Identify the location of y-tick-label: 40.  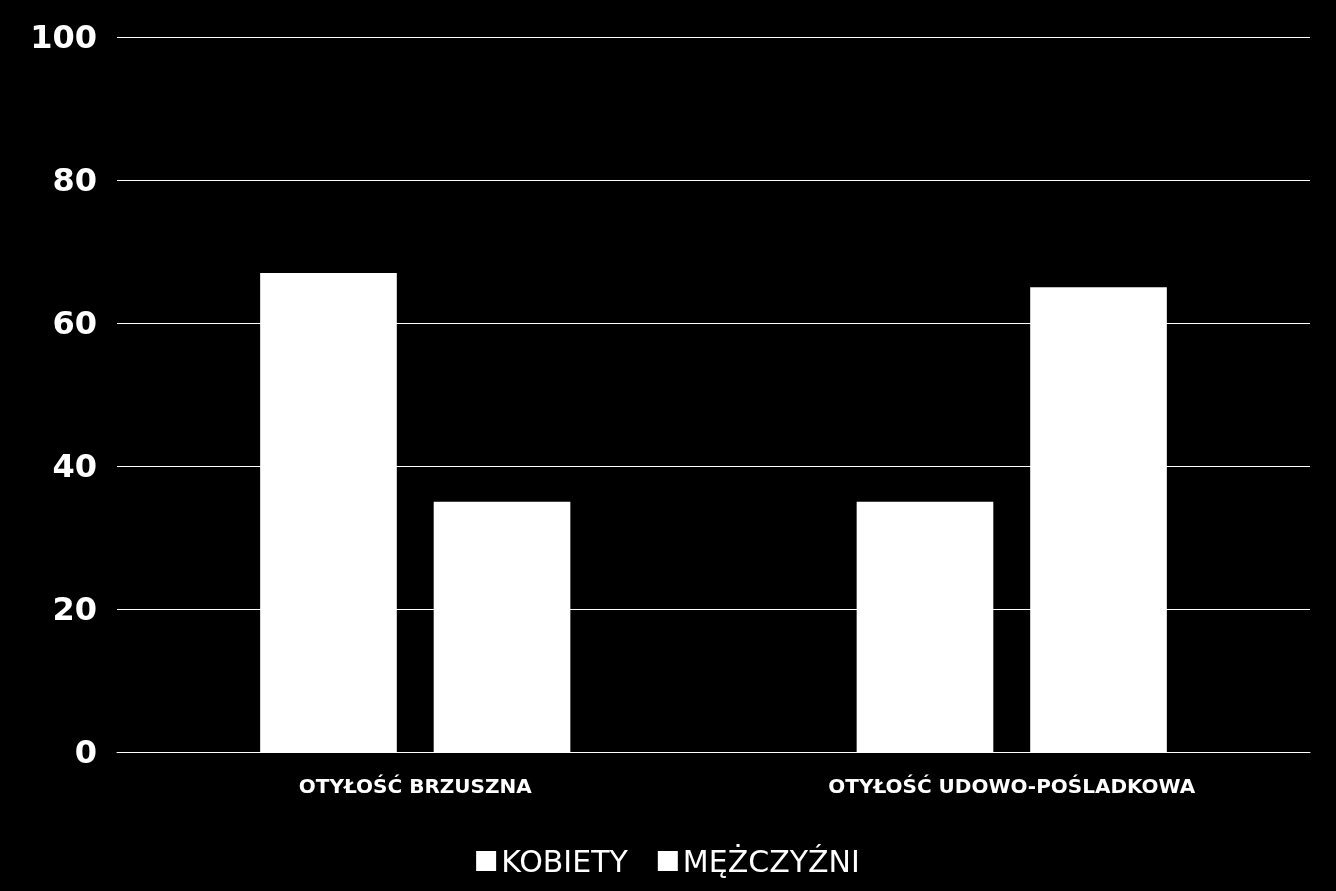
(74, 466).